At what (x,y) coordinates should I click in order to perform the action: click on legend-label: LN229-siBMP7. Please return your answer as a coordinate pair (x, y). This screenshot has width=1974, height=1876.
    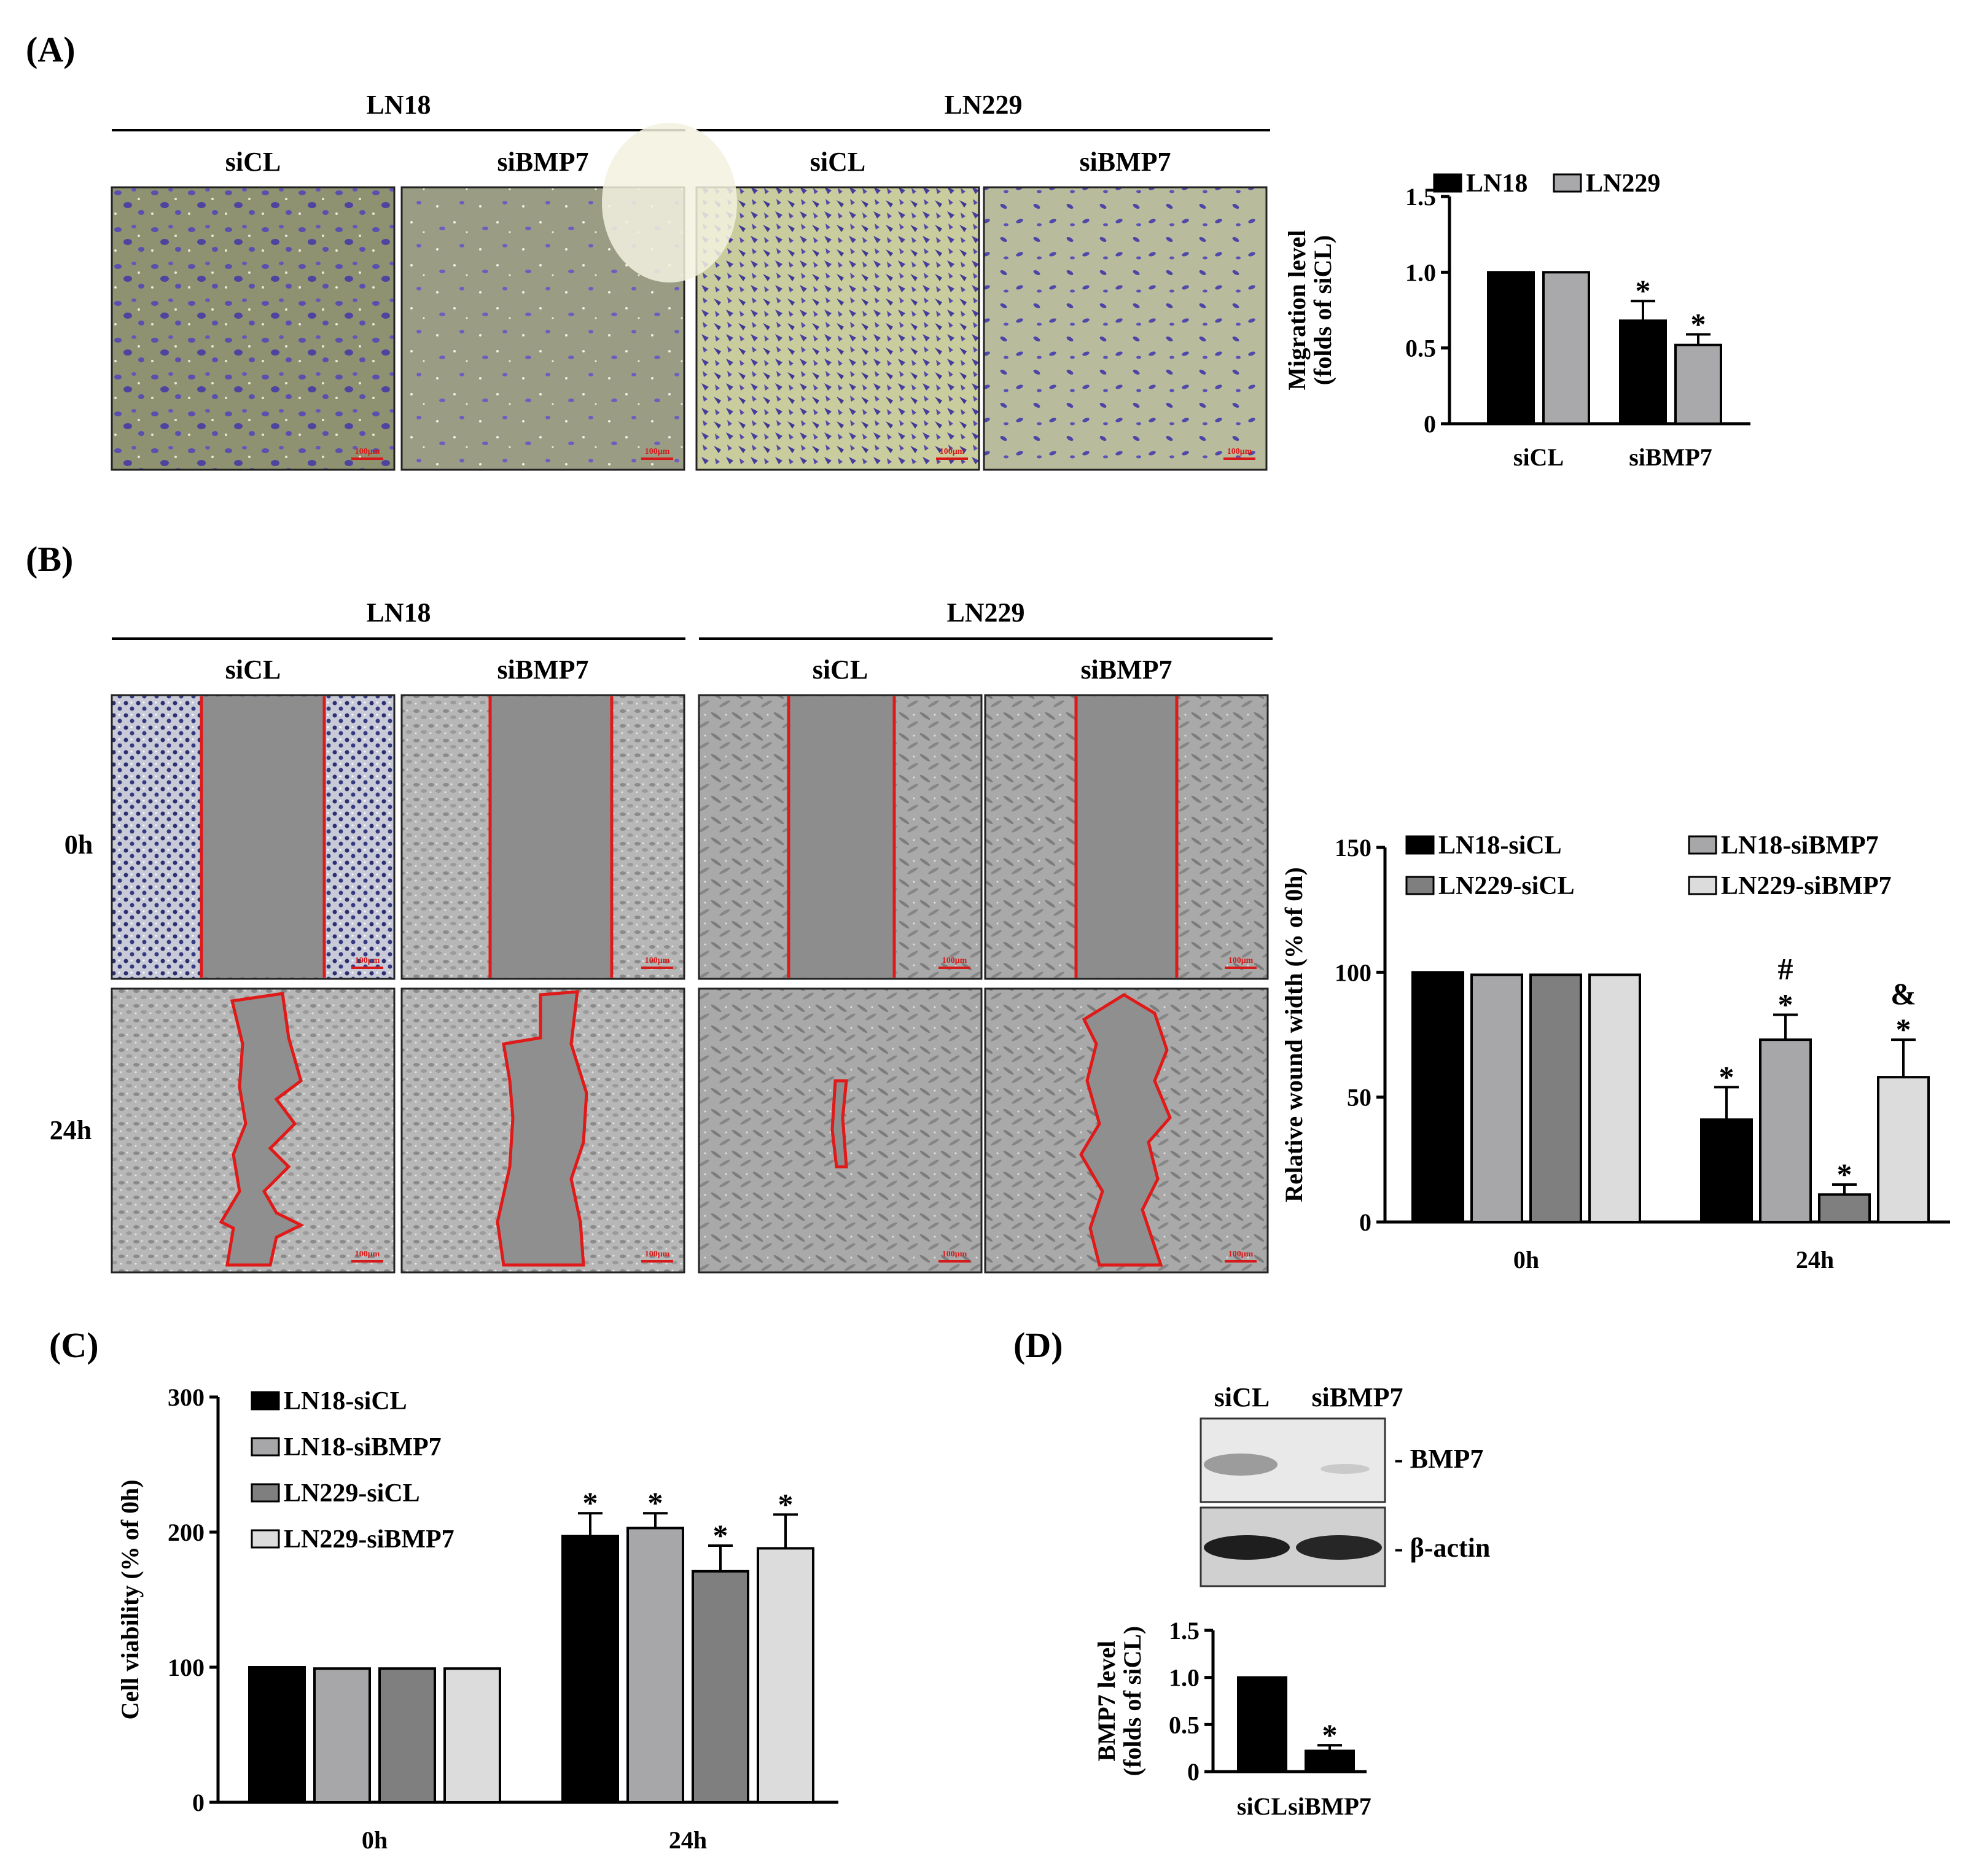
    Looking at the image, I should click on (1806, 886).